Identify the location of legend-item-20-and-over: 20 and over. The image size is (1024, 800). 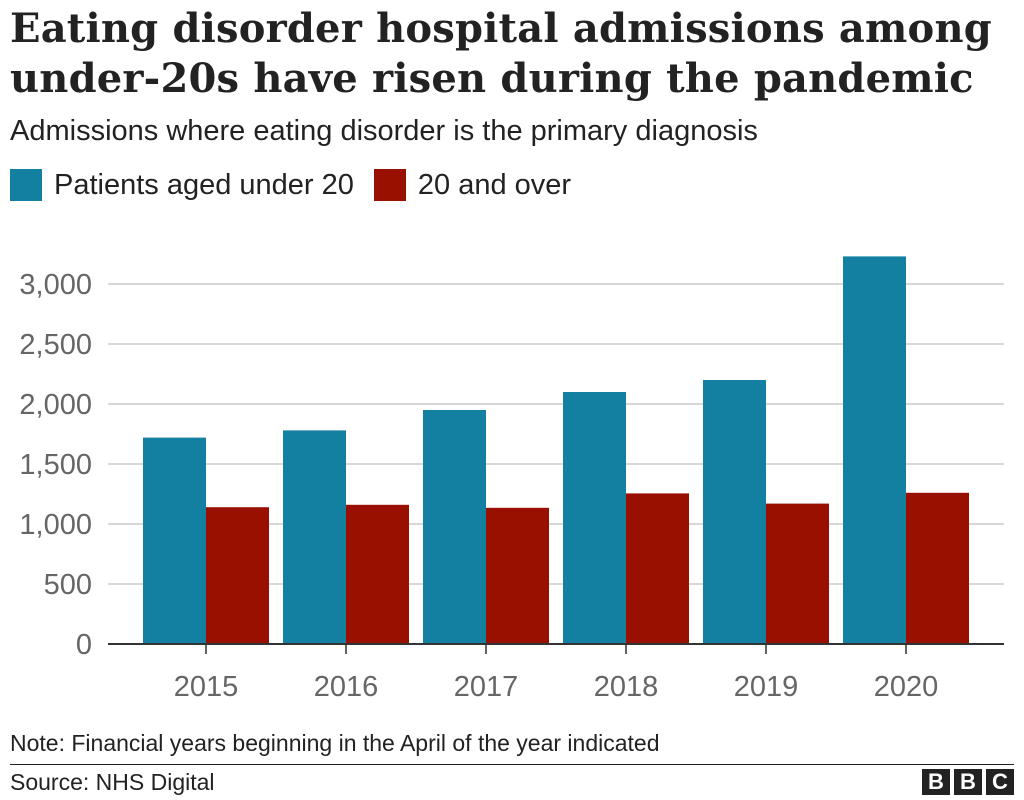
(472, 185).